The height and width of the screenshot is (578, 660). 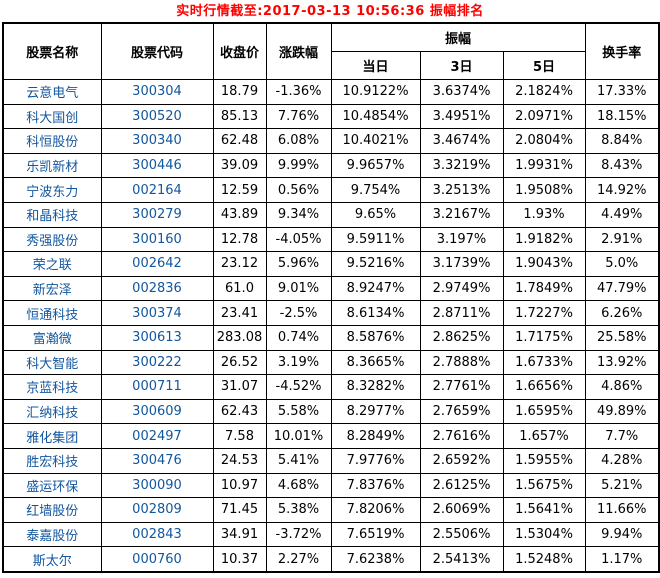 I want to click on stock-name-link: 科大国创, so click(x=52, y=116).